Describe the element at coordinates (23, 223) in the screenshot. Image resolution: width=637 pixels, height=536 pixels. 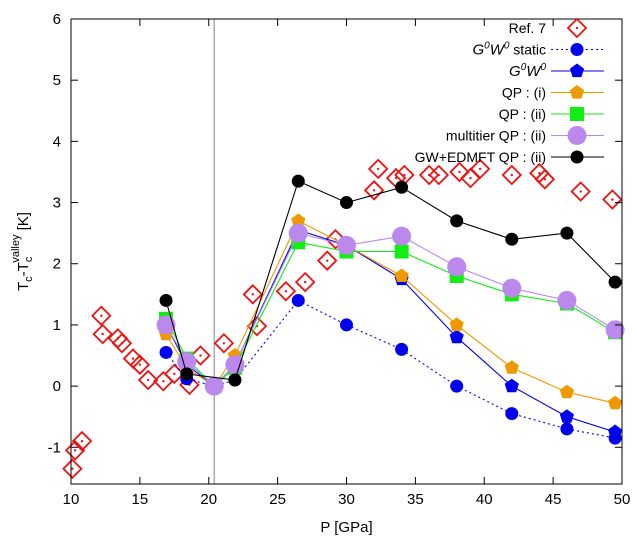
I see `y-label-unit: [K]` at that location.